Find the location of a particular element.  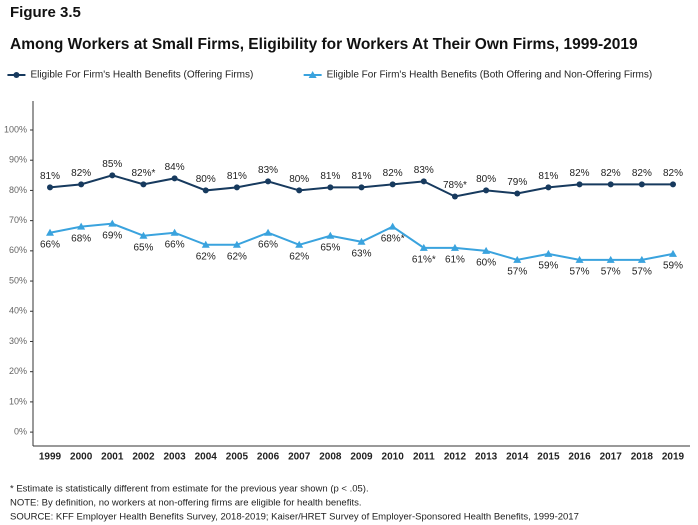

x-tick-label: 2014 is located at coordinates (517, 457).